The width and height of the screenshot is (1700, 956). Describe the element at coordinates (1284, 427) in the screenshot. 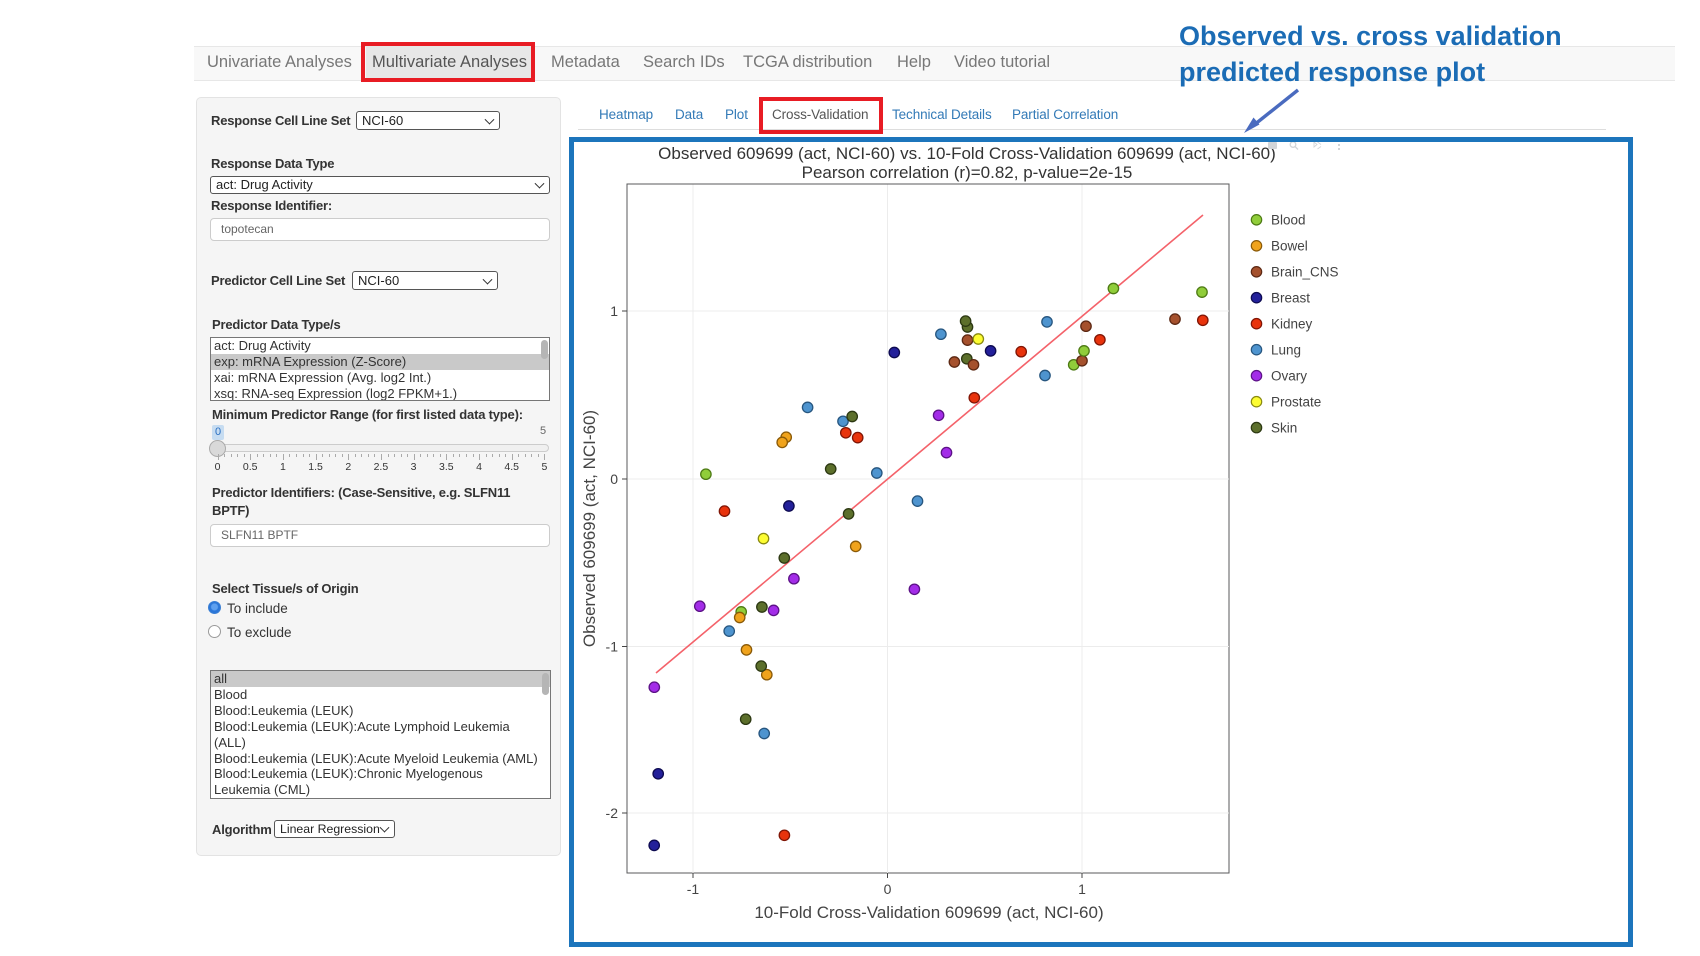

I see `svg-text: Skin` at that location.